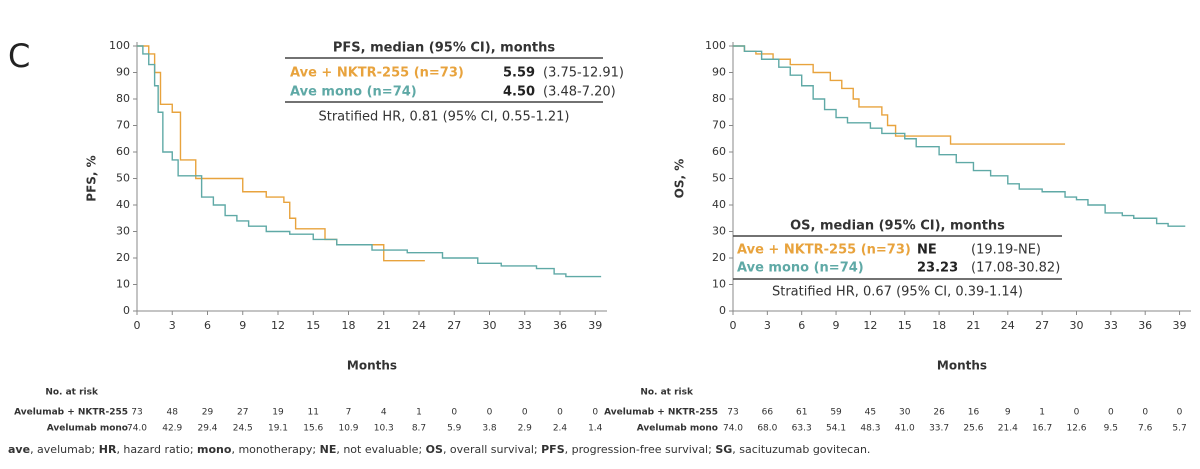  Describe the element at coordinates (973, 325) in the screenshot. I see `x-tick-label: 21` at that location.